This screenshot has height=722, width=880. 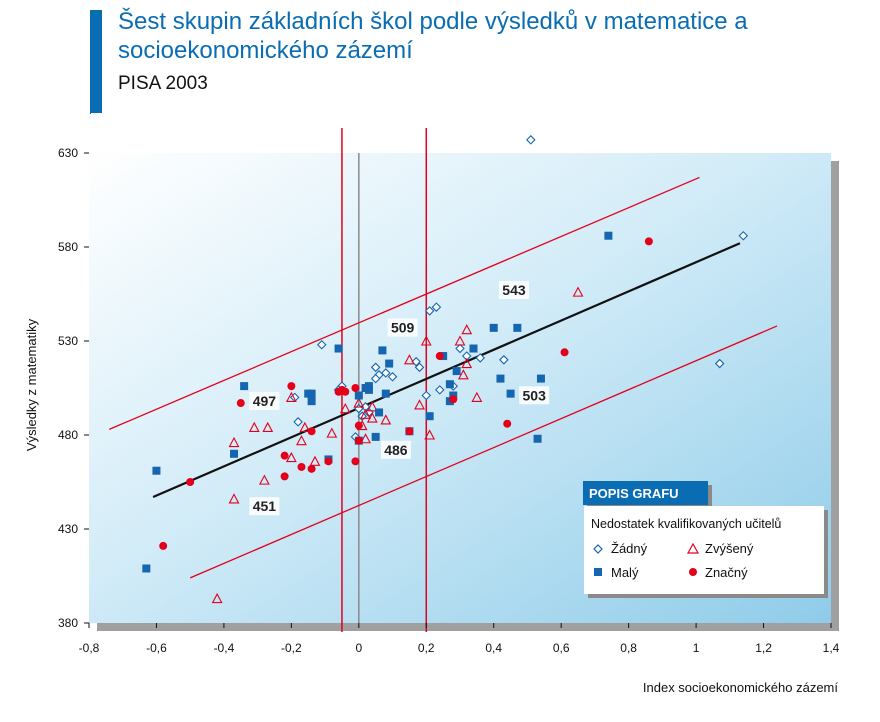 I want to click on square-marker-icon, so click(x=598, y=572).